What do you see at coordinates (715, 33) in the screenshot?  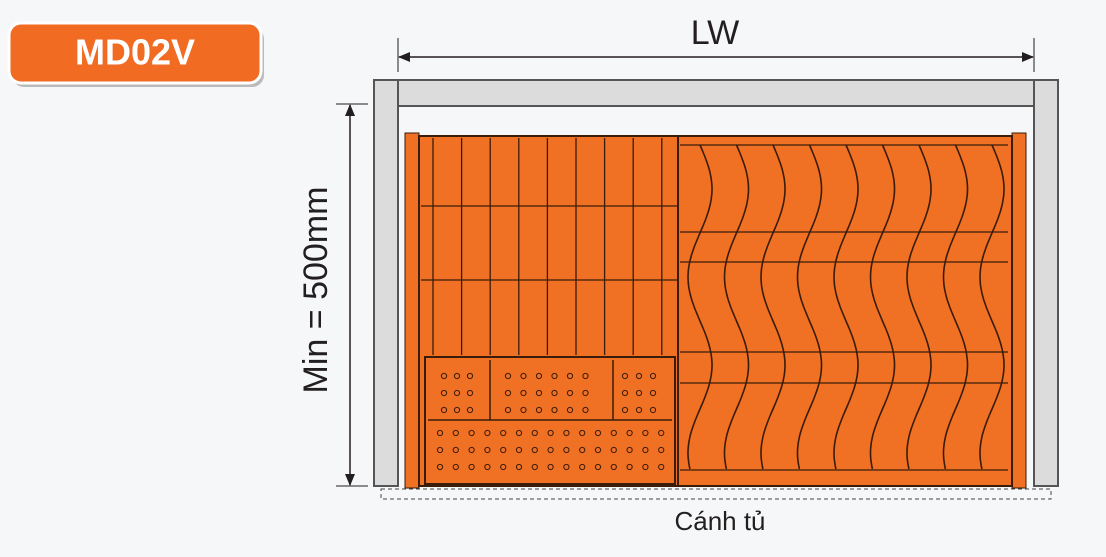 I see `width-label: LW` at bounding box center [715, 33].